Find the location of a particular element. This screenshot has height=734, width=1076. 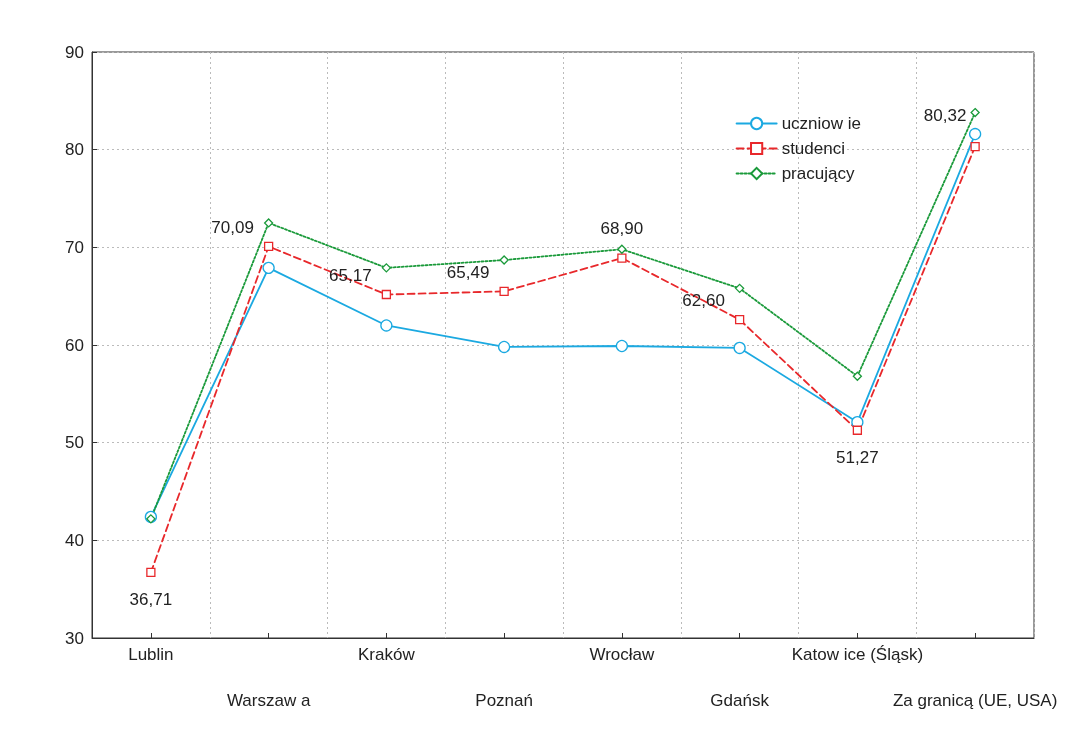

data-label: 68,90 is located at coordinates (622, 229).